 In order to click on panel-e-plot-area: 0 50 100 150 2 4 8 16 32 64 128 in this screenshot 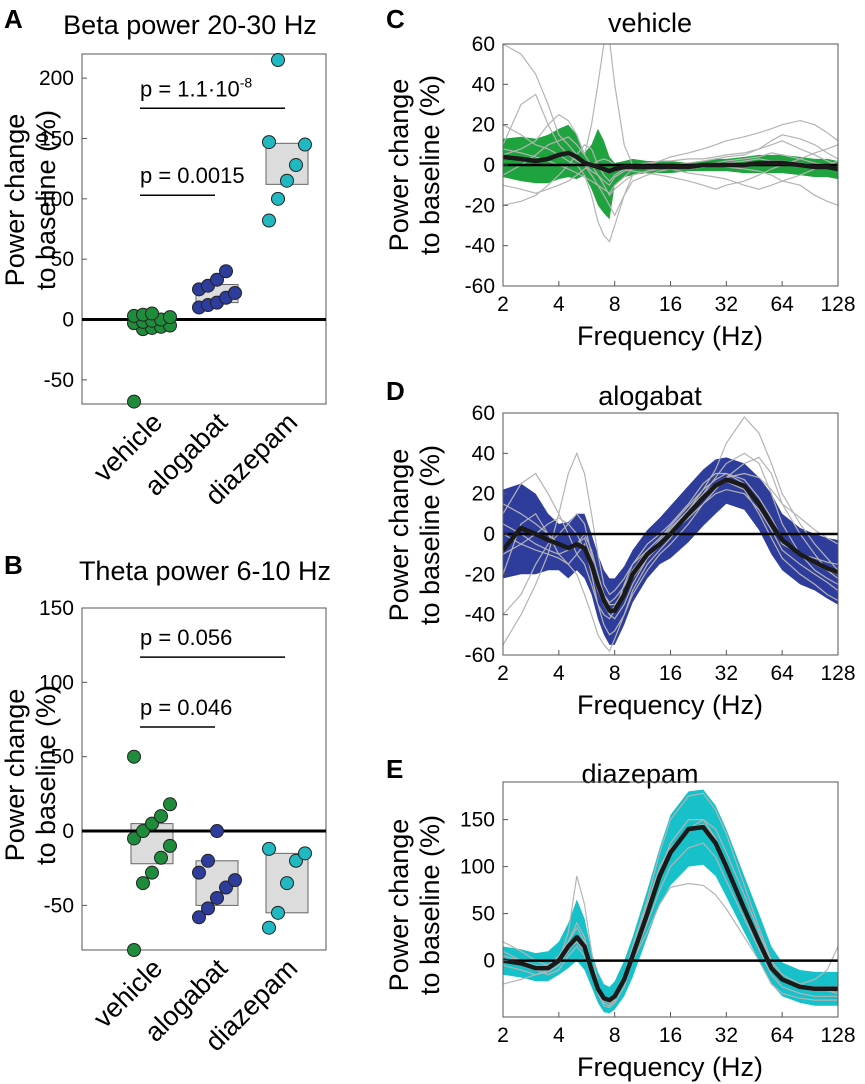, I will do `click(658, 914)`.